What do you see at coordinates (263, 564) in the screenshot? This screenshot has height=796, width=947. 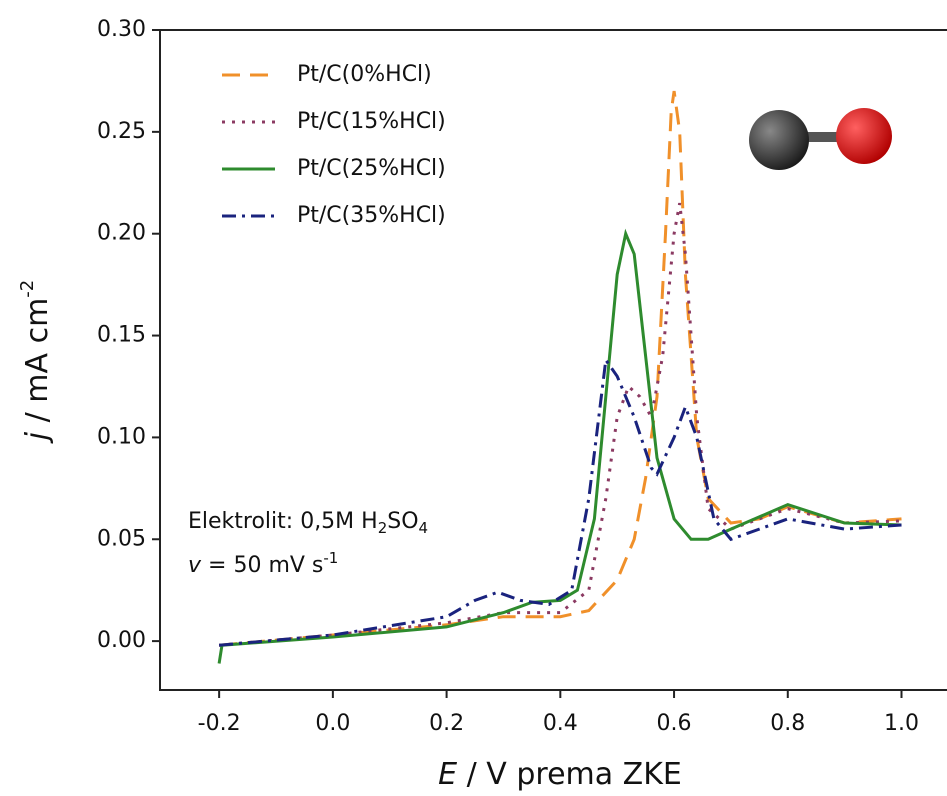 I see `annotation: v = 50 mV s-1` at bounding box center [263, 564].